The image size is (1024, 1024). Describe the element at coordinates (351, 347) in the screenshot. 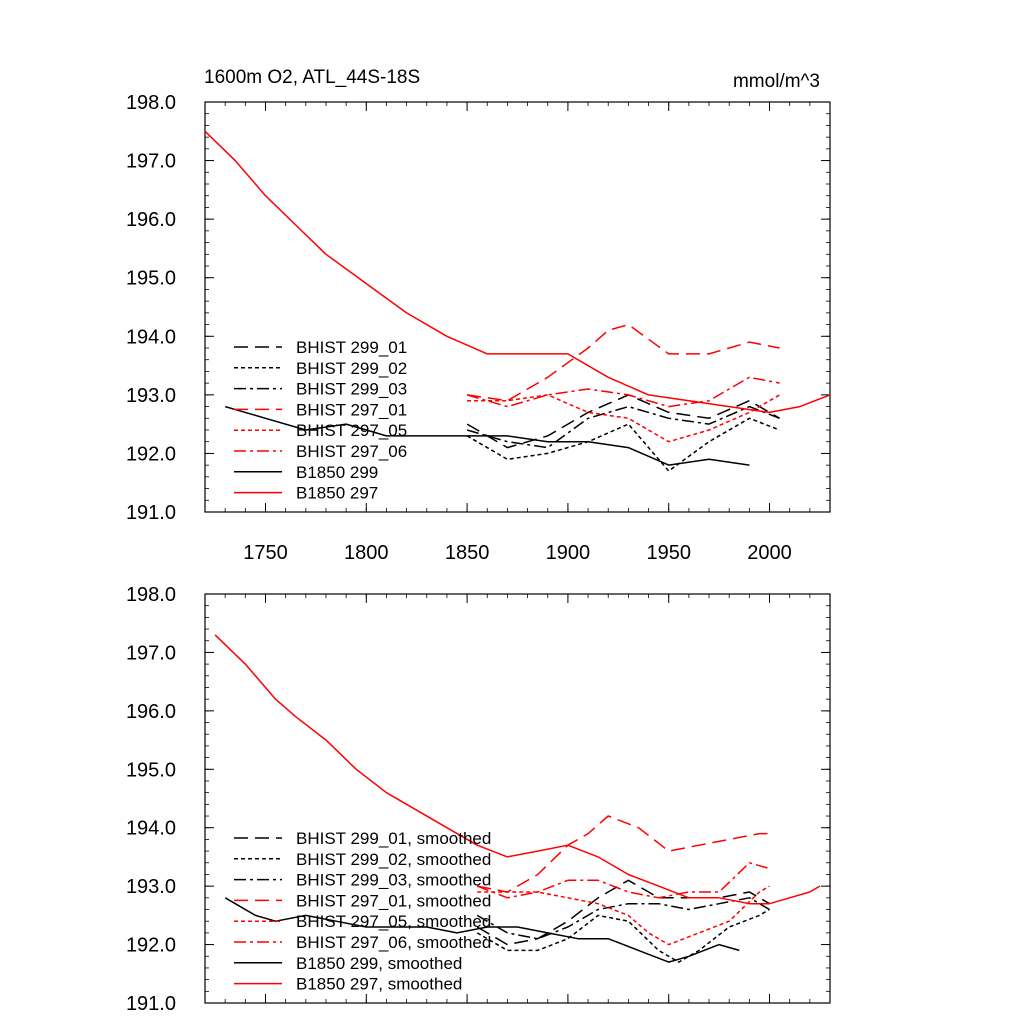

I see `legend-label: BHIST 299_01` at that location.